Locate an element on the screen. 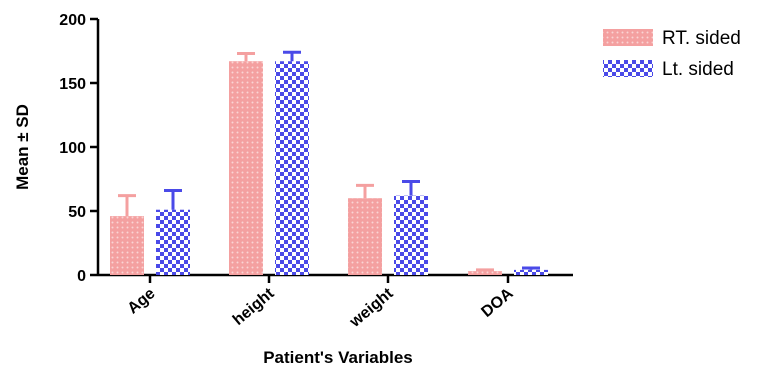  y-tick-label: 200 is located at coordinates (72, 20).